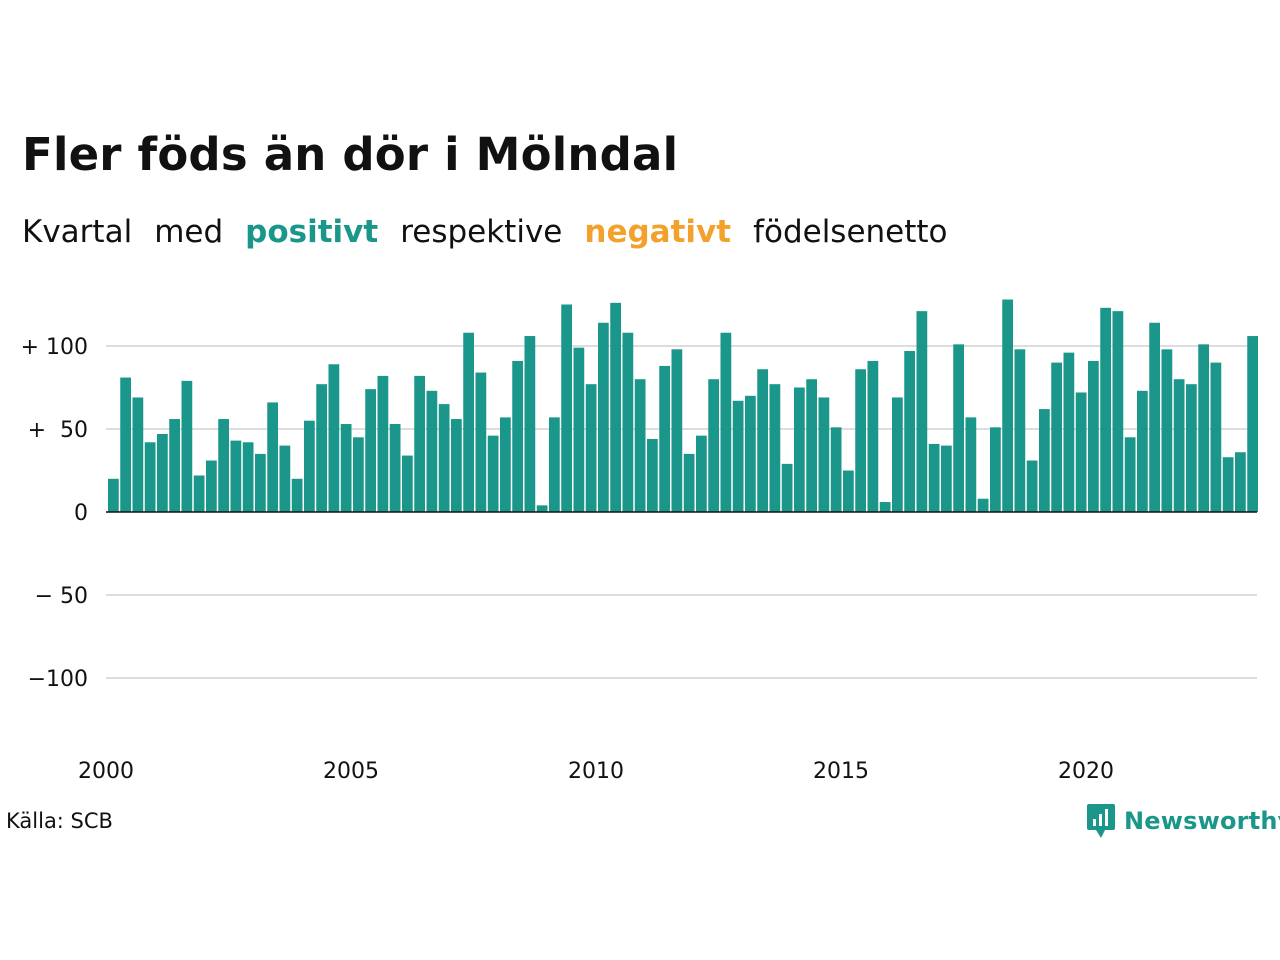  I want to click on x-tick-label: 2015, so click(841, 771).